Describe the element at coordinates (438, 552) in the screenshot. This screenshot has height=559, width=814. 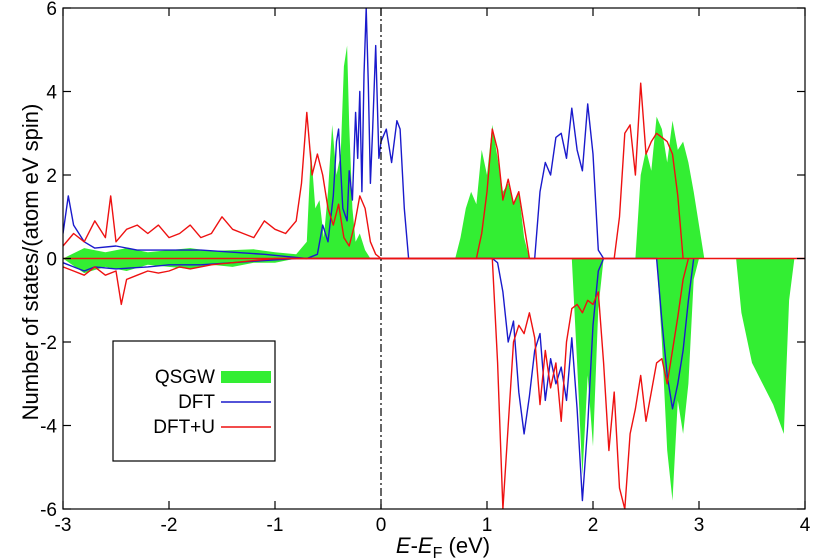
I see `x-axis-label-sub: F` at that location.